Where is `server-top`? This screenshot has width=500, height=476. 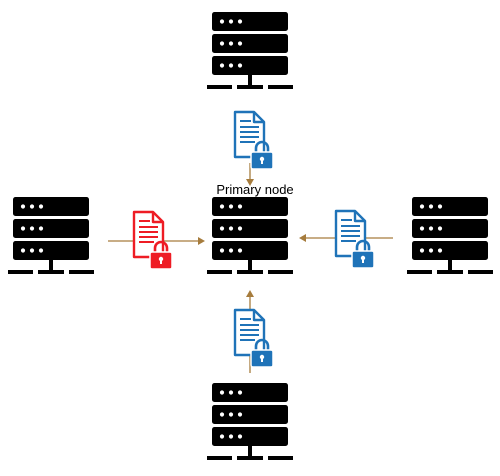
server-top is located at coordinates (250, 50).